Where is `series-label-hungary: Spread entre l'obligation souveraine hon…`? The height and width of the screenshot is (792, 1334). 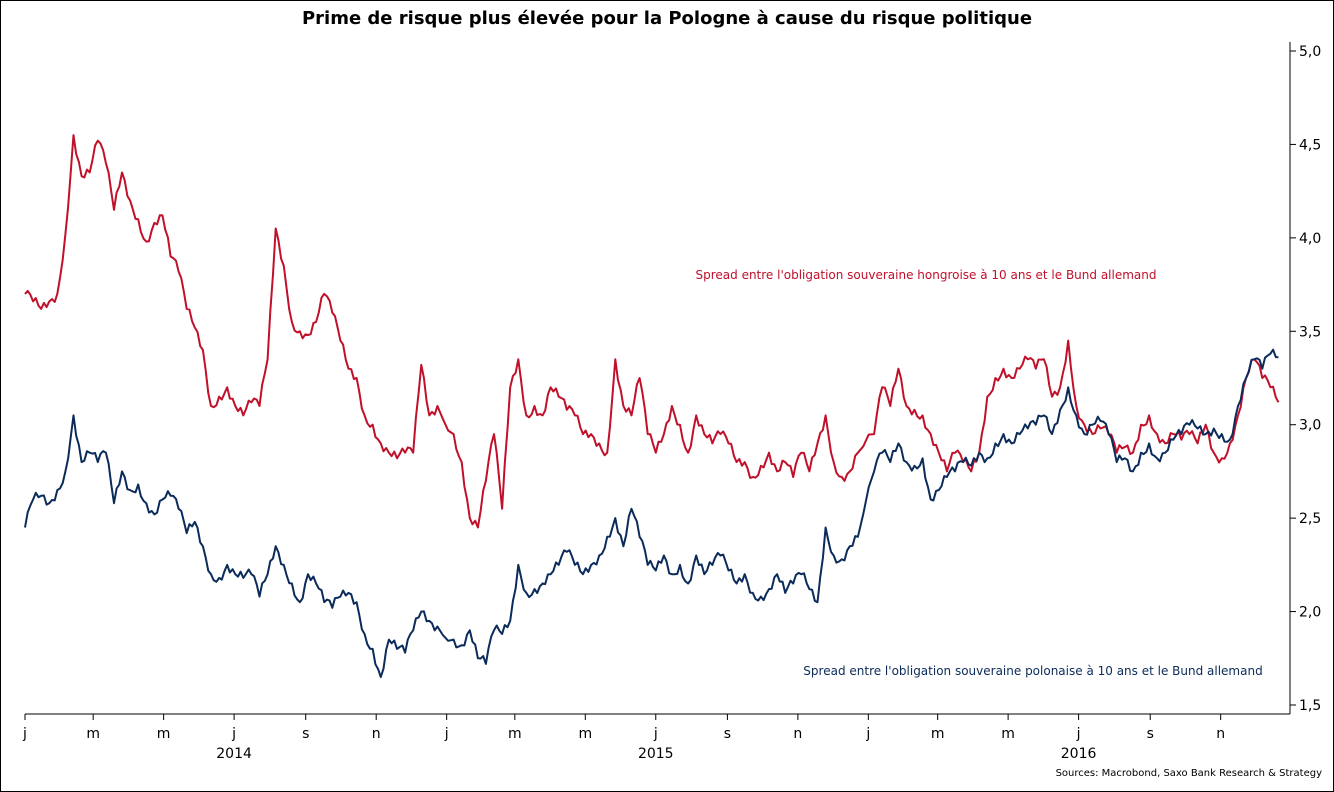
series-label-hungary: Spread entre l'obligation souveraine hon… is located at coordinates (926, 275).